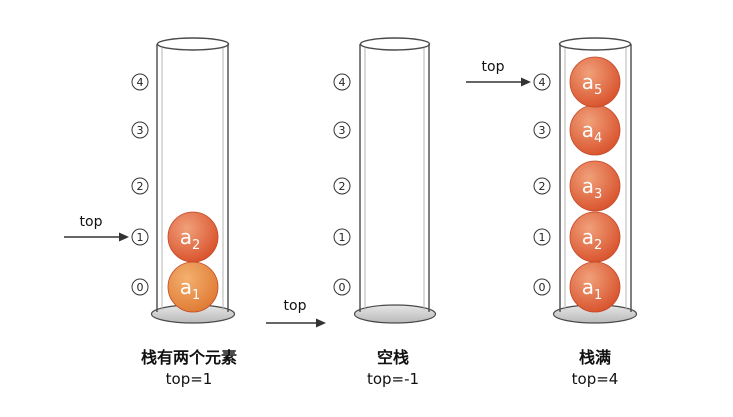 The height and width of the screenshot is (417, 733). Describe the element at coordinates (189, 368) in the screenshot. I see `caption-stack-two: 栈有两个元素 top=1` at that location.